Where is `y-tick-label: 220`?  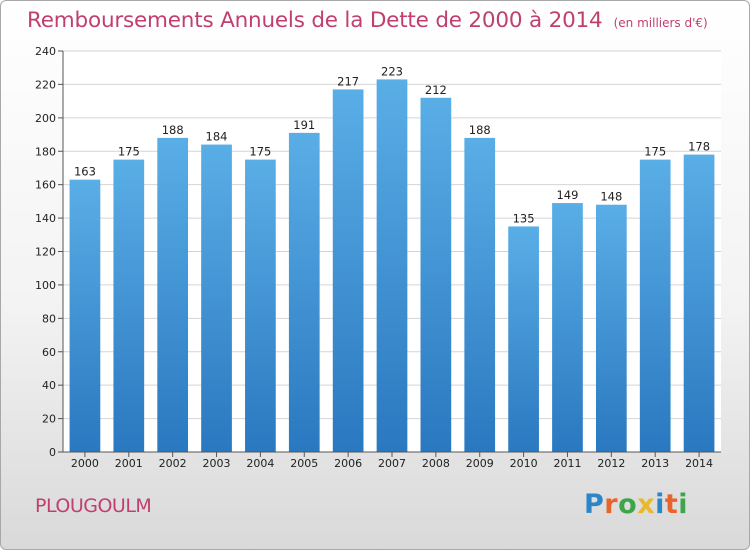 y-tick-label: 220 is located at coordinates (45, 84).